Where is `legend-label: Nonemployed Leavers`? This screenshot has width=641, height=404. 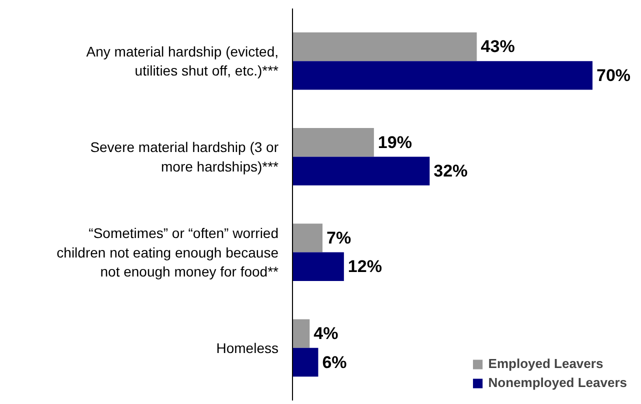
legend-label: Nonemployed Leavers is located at coordinates (557, 382).